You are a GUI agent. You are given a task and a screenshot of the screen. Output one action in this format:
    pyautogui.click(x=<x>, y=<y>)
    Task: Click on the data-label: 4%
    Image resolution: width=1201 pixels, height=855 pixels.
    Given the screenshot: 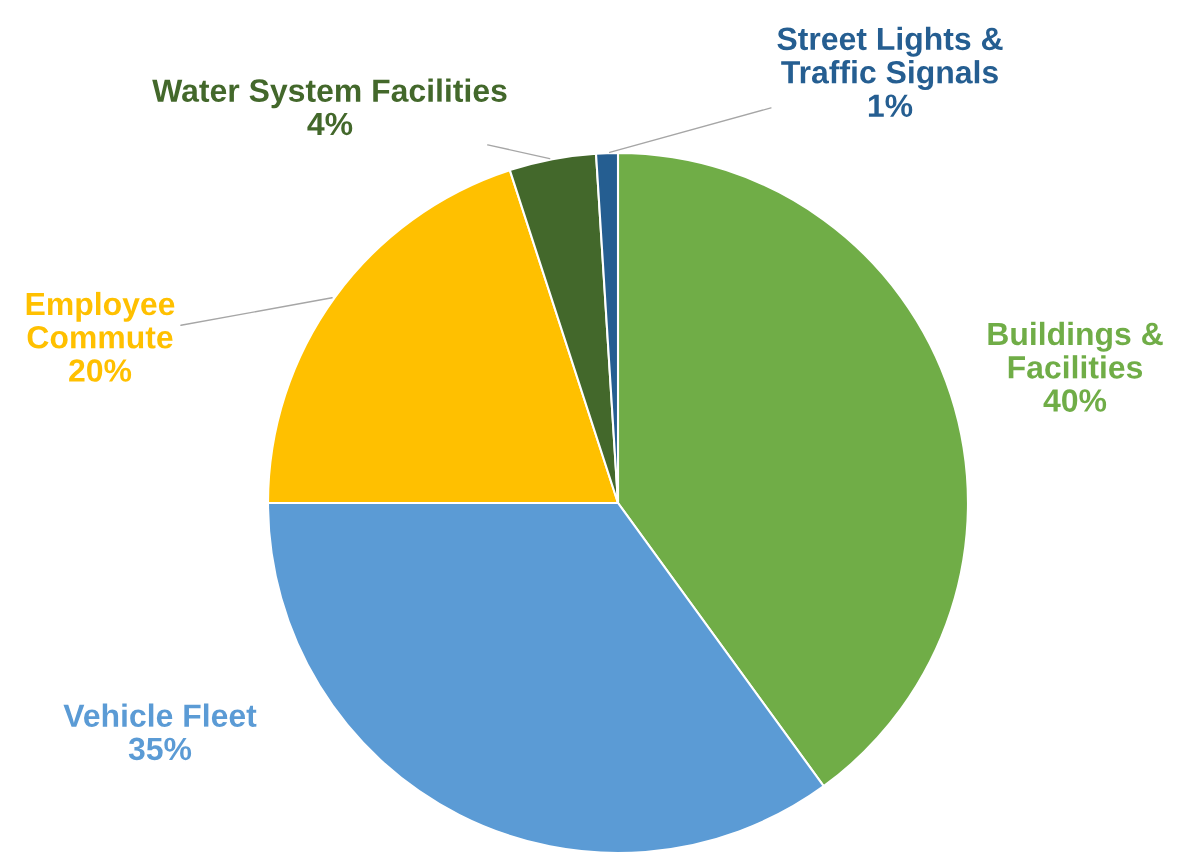 What is the action you would take?
    pyautogui.click(x=330, y=124)
    